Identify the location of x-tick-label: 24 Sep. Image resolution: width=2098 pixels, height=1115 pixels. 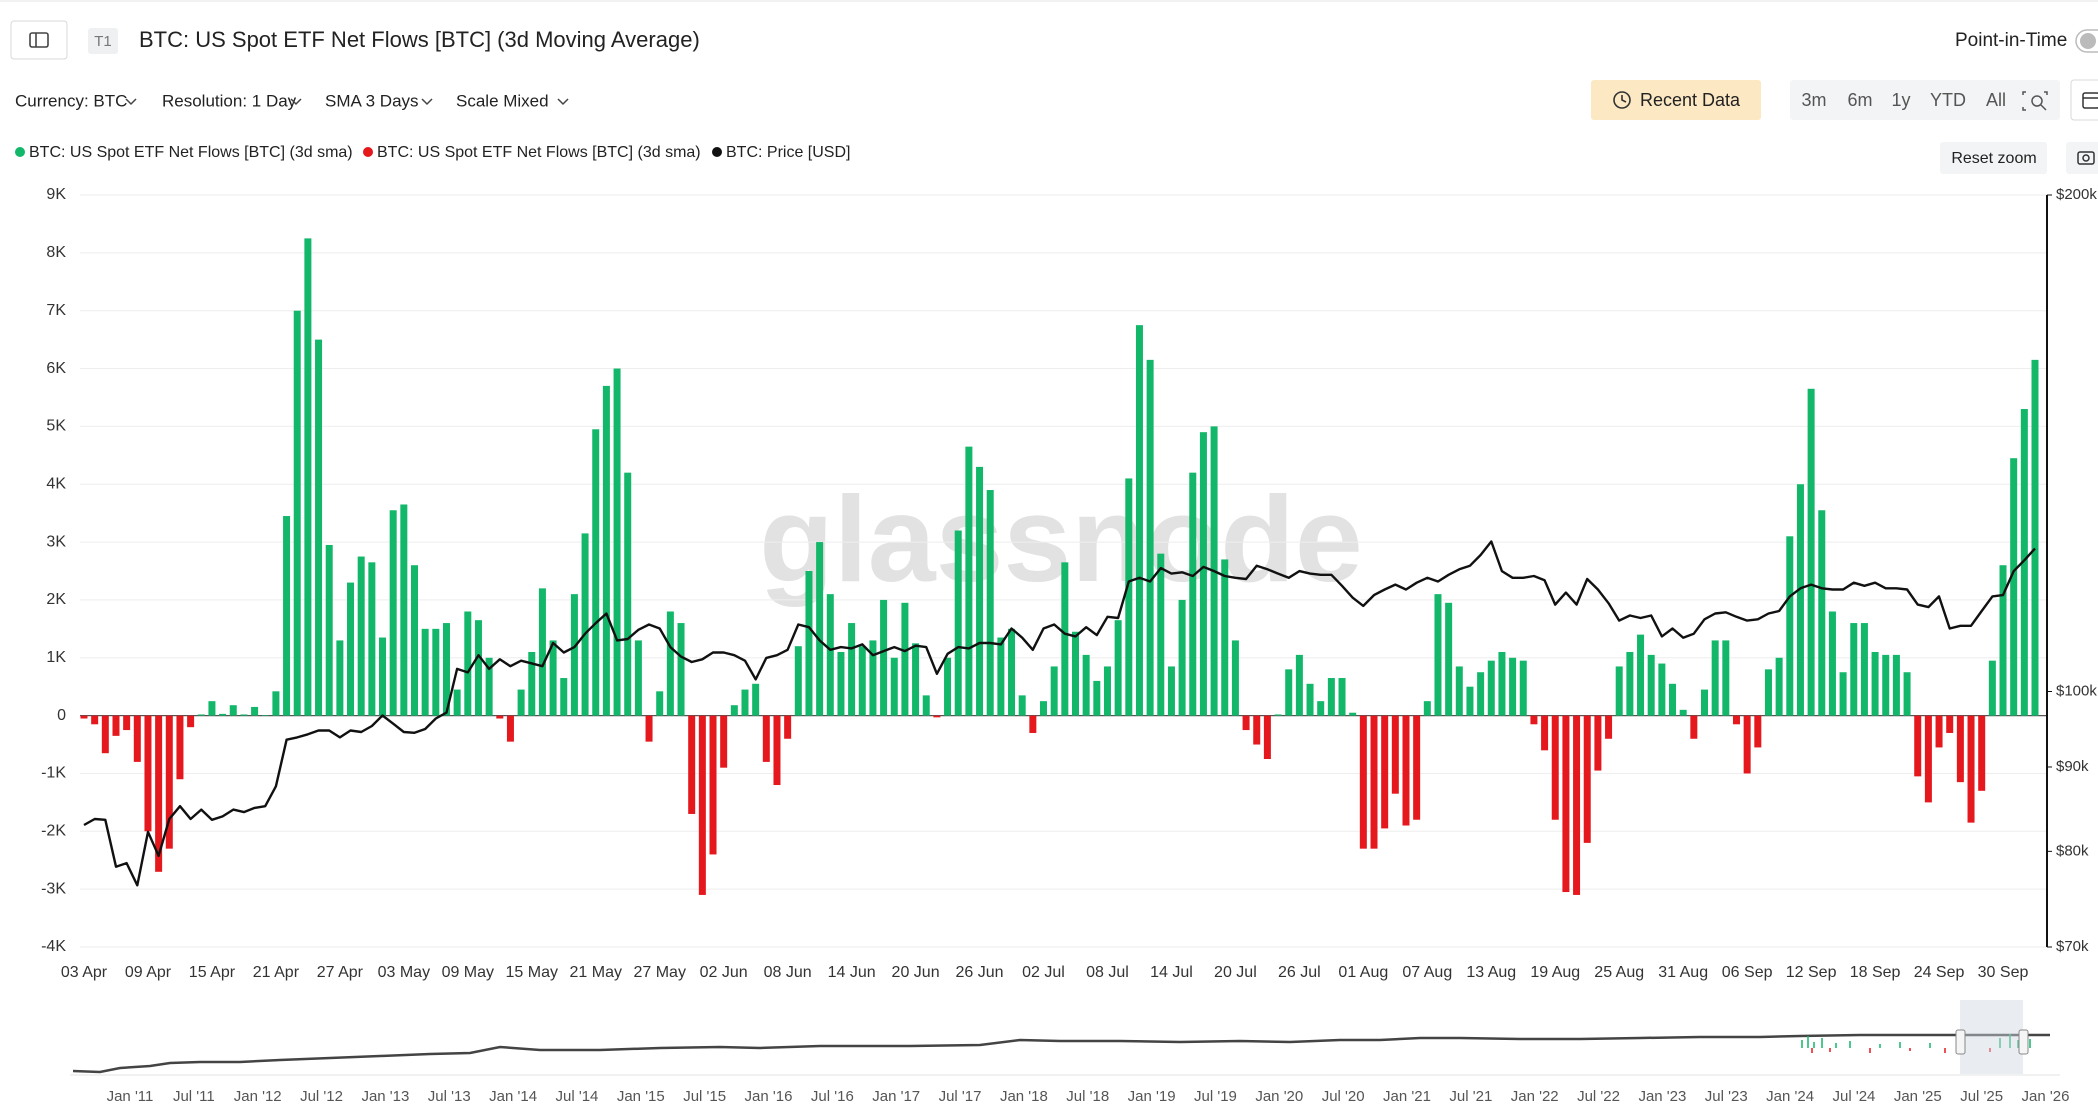
(1939, 972).